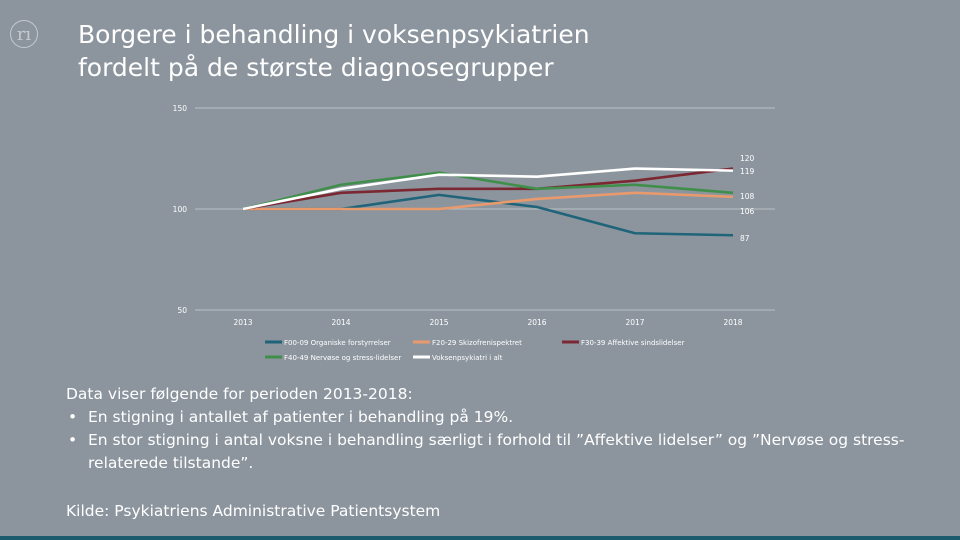 This screenshot has width=960, height=540. I want to click on end-value-label-4: 106, so click(747, 211).